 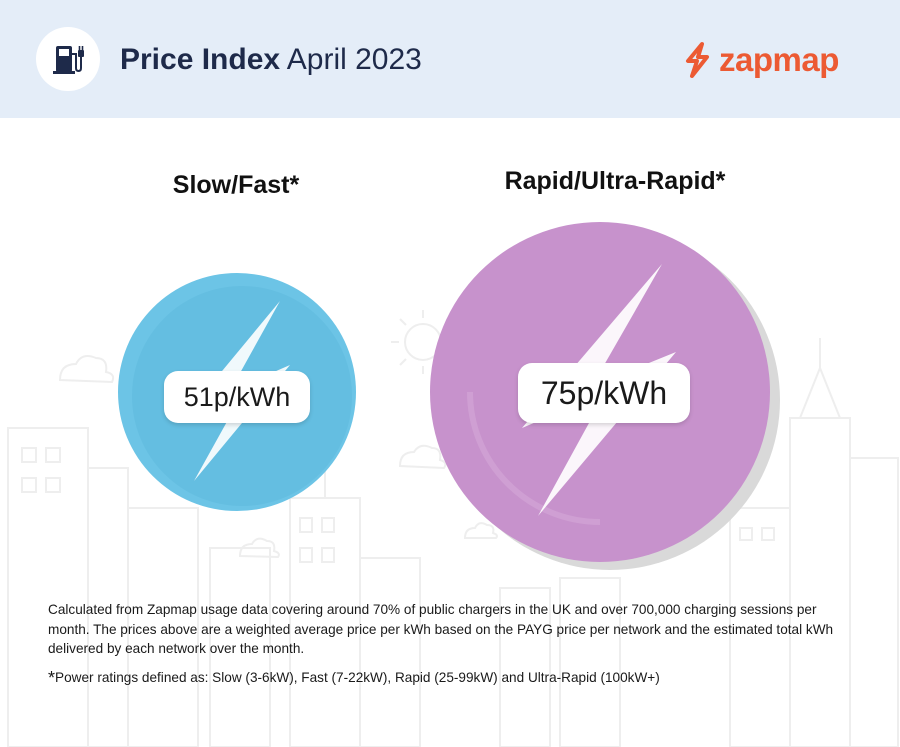 What do you see at coordinates (68, 59) in the screenshot?
I see `fuel-pump-plug-icon` at bounding box center [68, 59].